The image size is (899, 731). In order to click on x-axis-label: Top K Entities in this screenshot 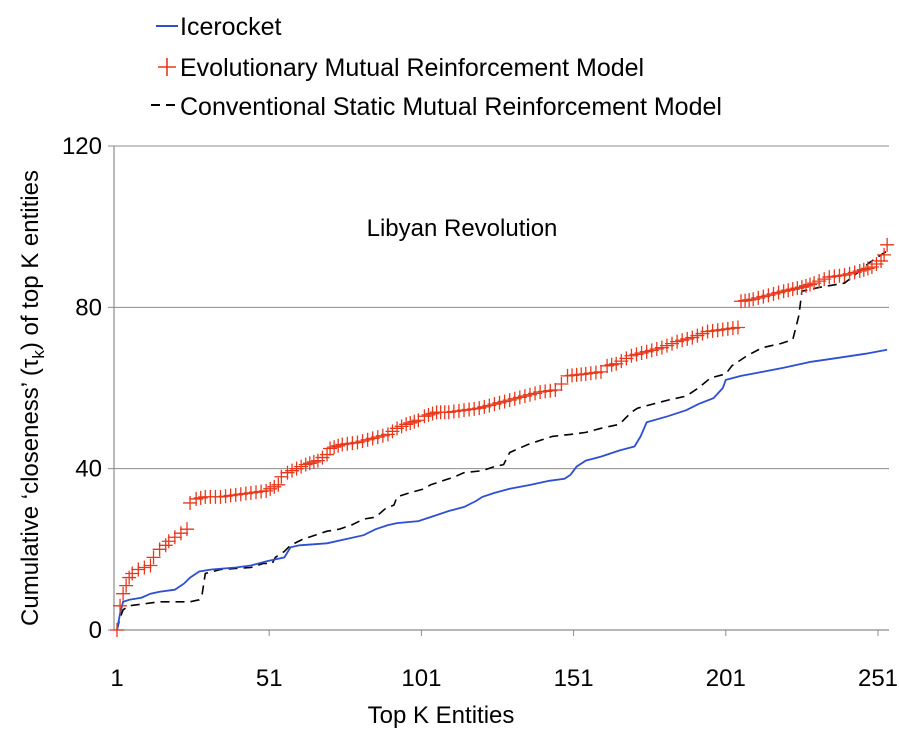, I will do `click(441, 715)`.